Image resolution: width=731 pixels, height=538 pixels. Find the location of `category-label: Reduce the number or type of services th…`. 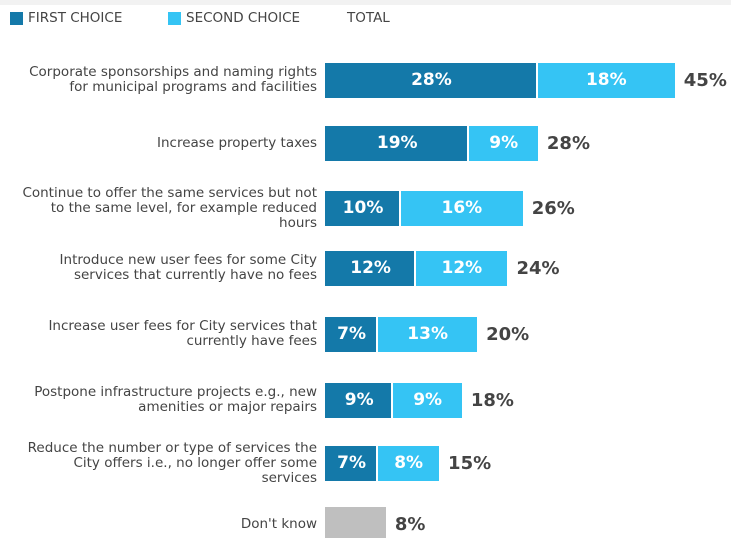

category-label: Reduce the number or type of services th… is located at coordinates (172, 462).